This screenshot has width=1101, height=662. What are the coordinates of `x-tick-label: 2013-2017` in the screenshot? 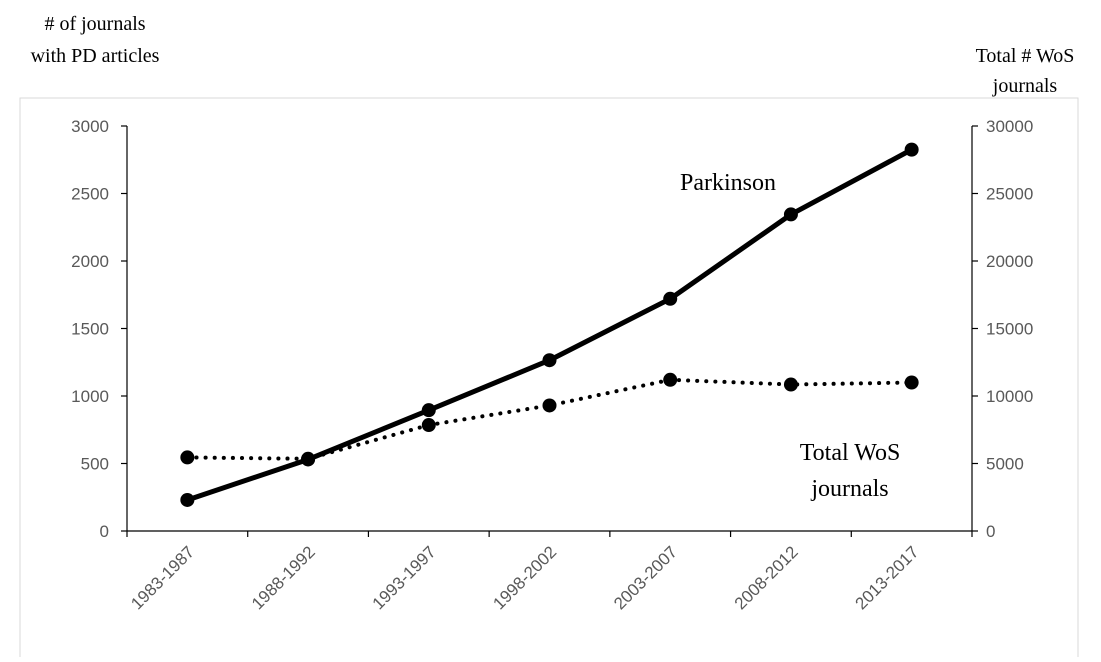 It's located at (887, 577).